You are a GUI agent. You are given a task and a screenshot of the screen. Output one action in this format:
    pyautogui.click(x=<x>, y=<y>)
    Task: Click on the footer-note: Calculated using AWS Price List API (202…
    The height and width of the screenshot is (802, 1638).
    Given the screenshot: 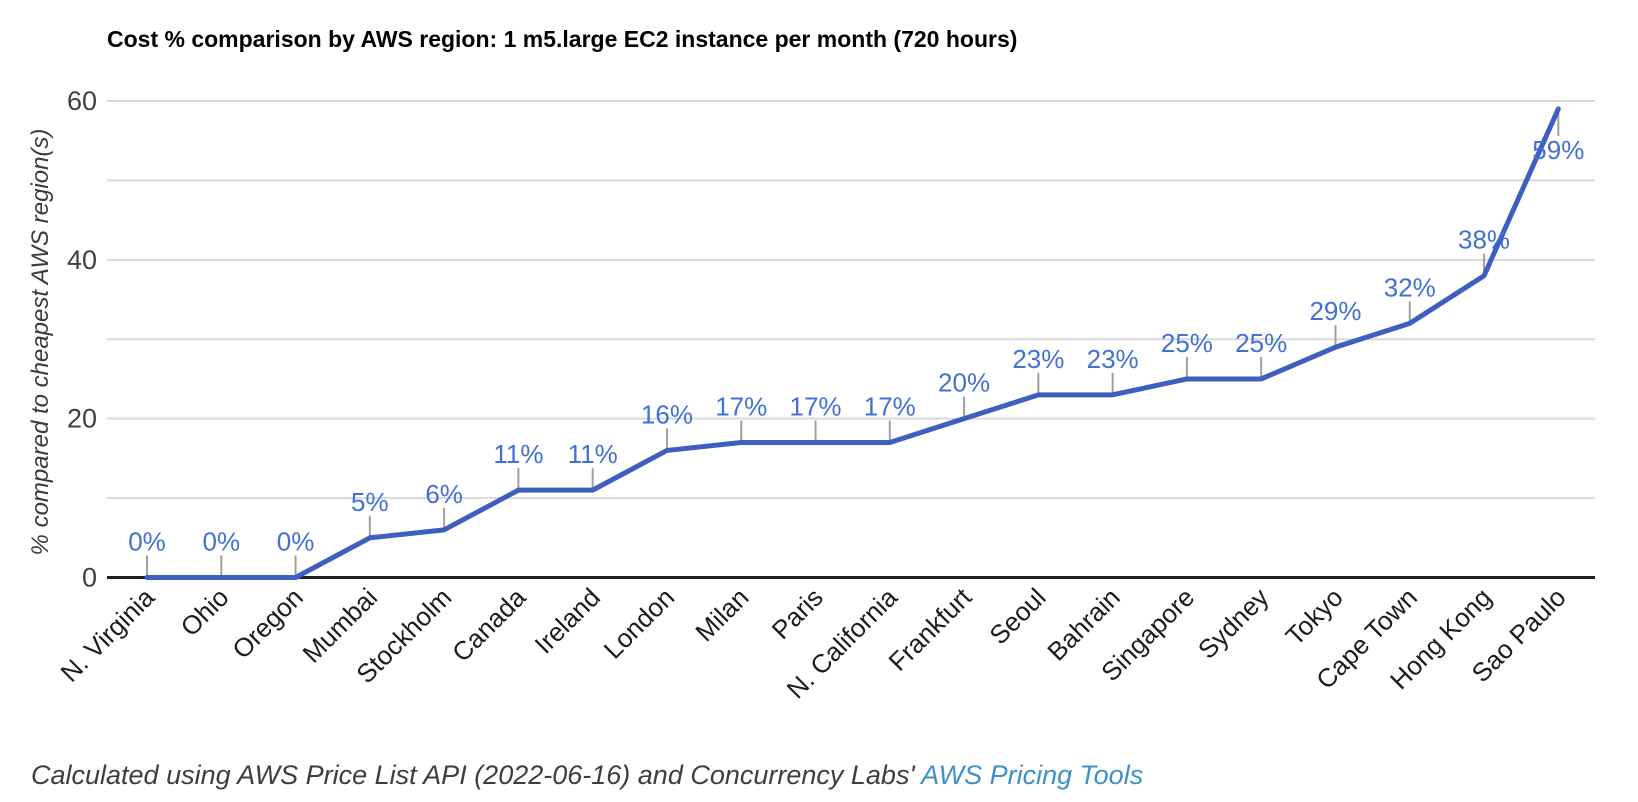 What is the action you would take?
    pyautogui.click(x=587, y=775)
    